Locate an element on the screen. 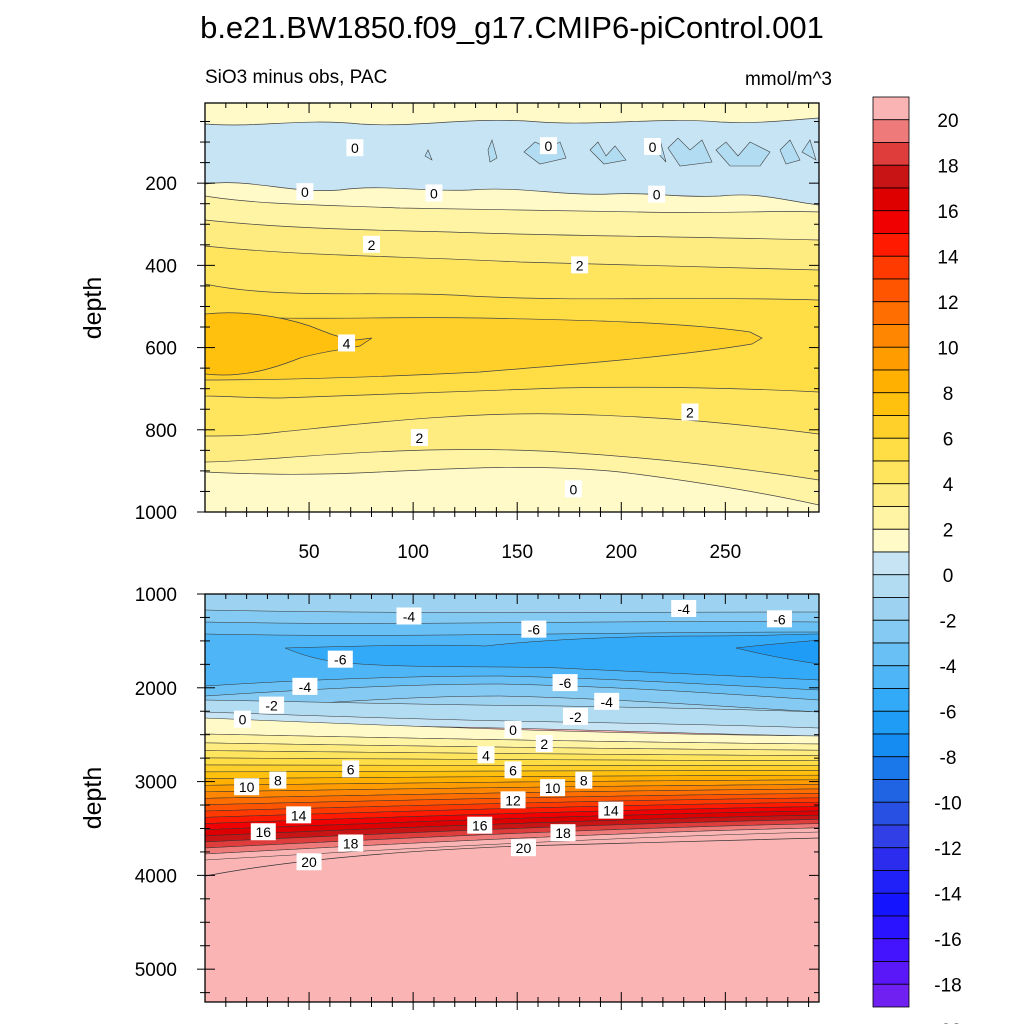 Image resolution: width=1024 pixels, height=1024 pixels. x-tick-label: 50 is located at coordinates (308, 552).